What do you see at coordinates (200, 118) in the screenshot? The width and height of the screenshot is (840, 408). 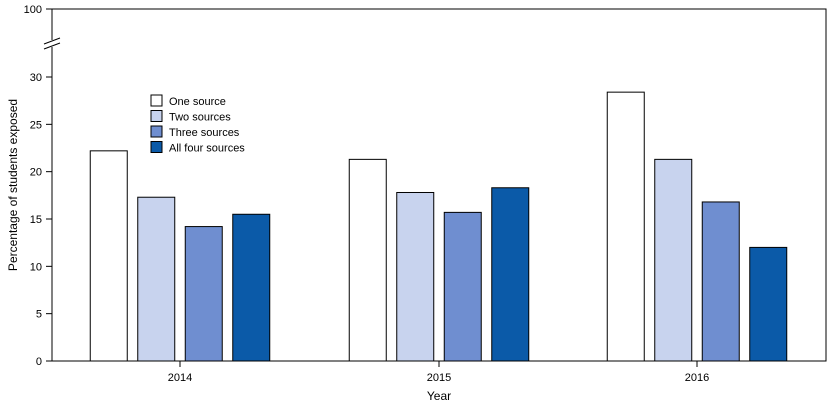 I see `legend-label-two-sources: Two sources` at bounding box center [200, 118].